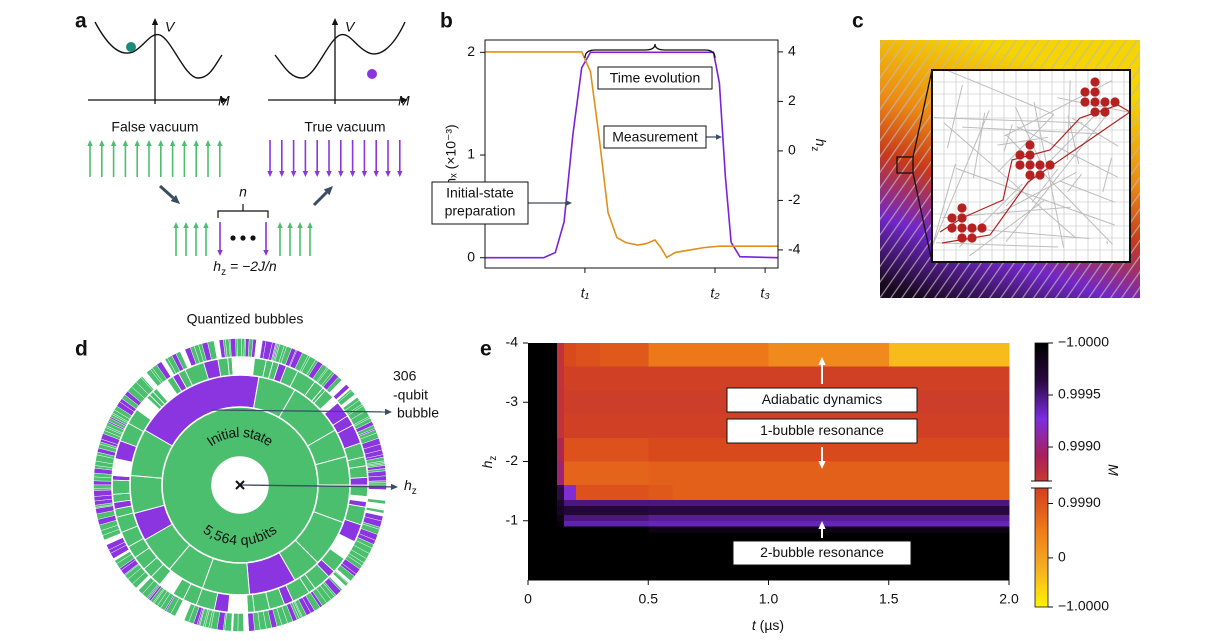  What do you see at coordinates (486, 349) in the screenshot?
I see `panel-label: e` at bounding box center [486, 349].